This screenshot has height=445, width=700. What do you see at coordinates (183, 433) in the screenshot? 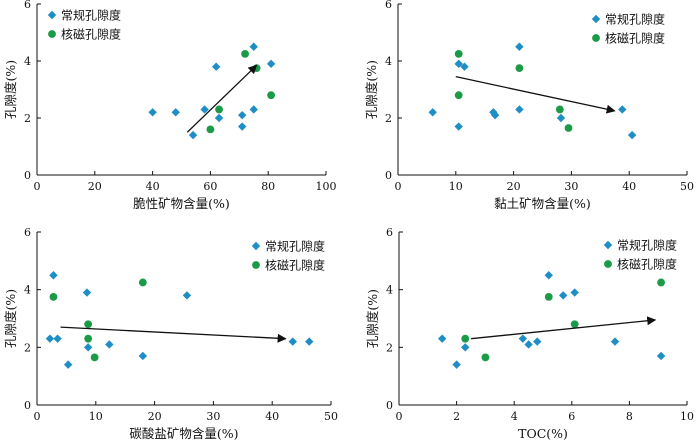
I see `x-axis-title: 碳酸盐矿物含量(%)` at bounding box center [183, 433].